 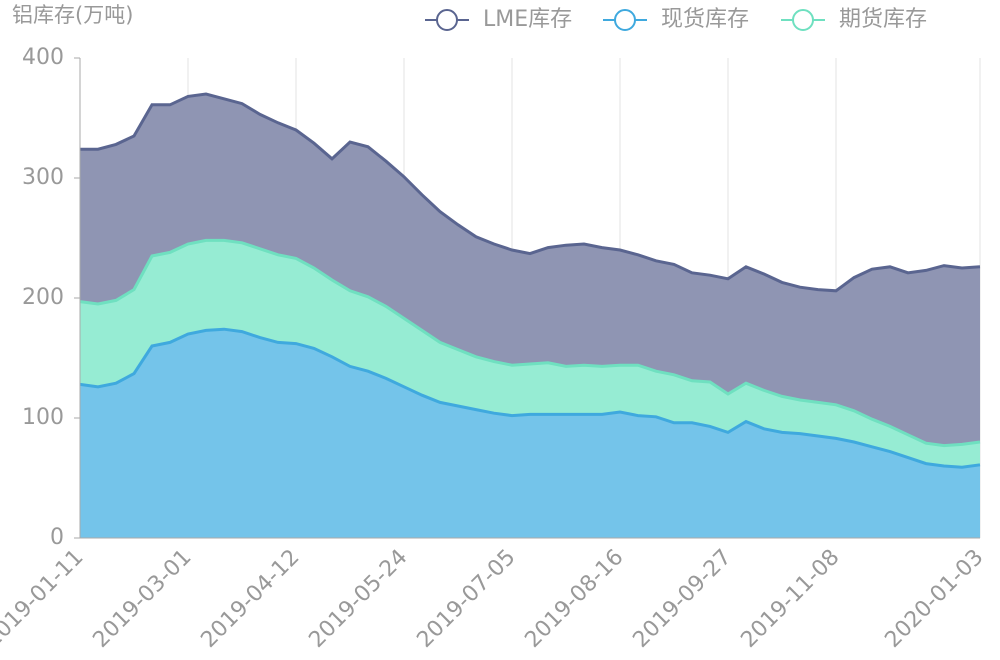 What do you see at coordinates (43, 177) in the screenshot?
I see `y-tick-label: 300` at bounding box center [43, 177].